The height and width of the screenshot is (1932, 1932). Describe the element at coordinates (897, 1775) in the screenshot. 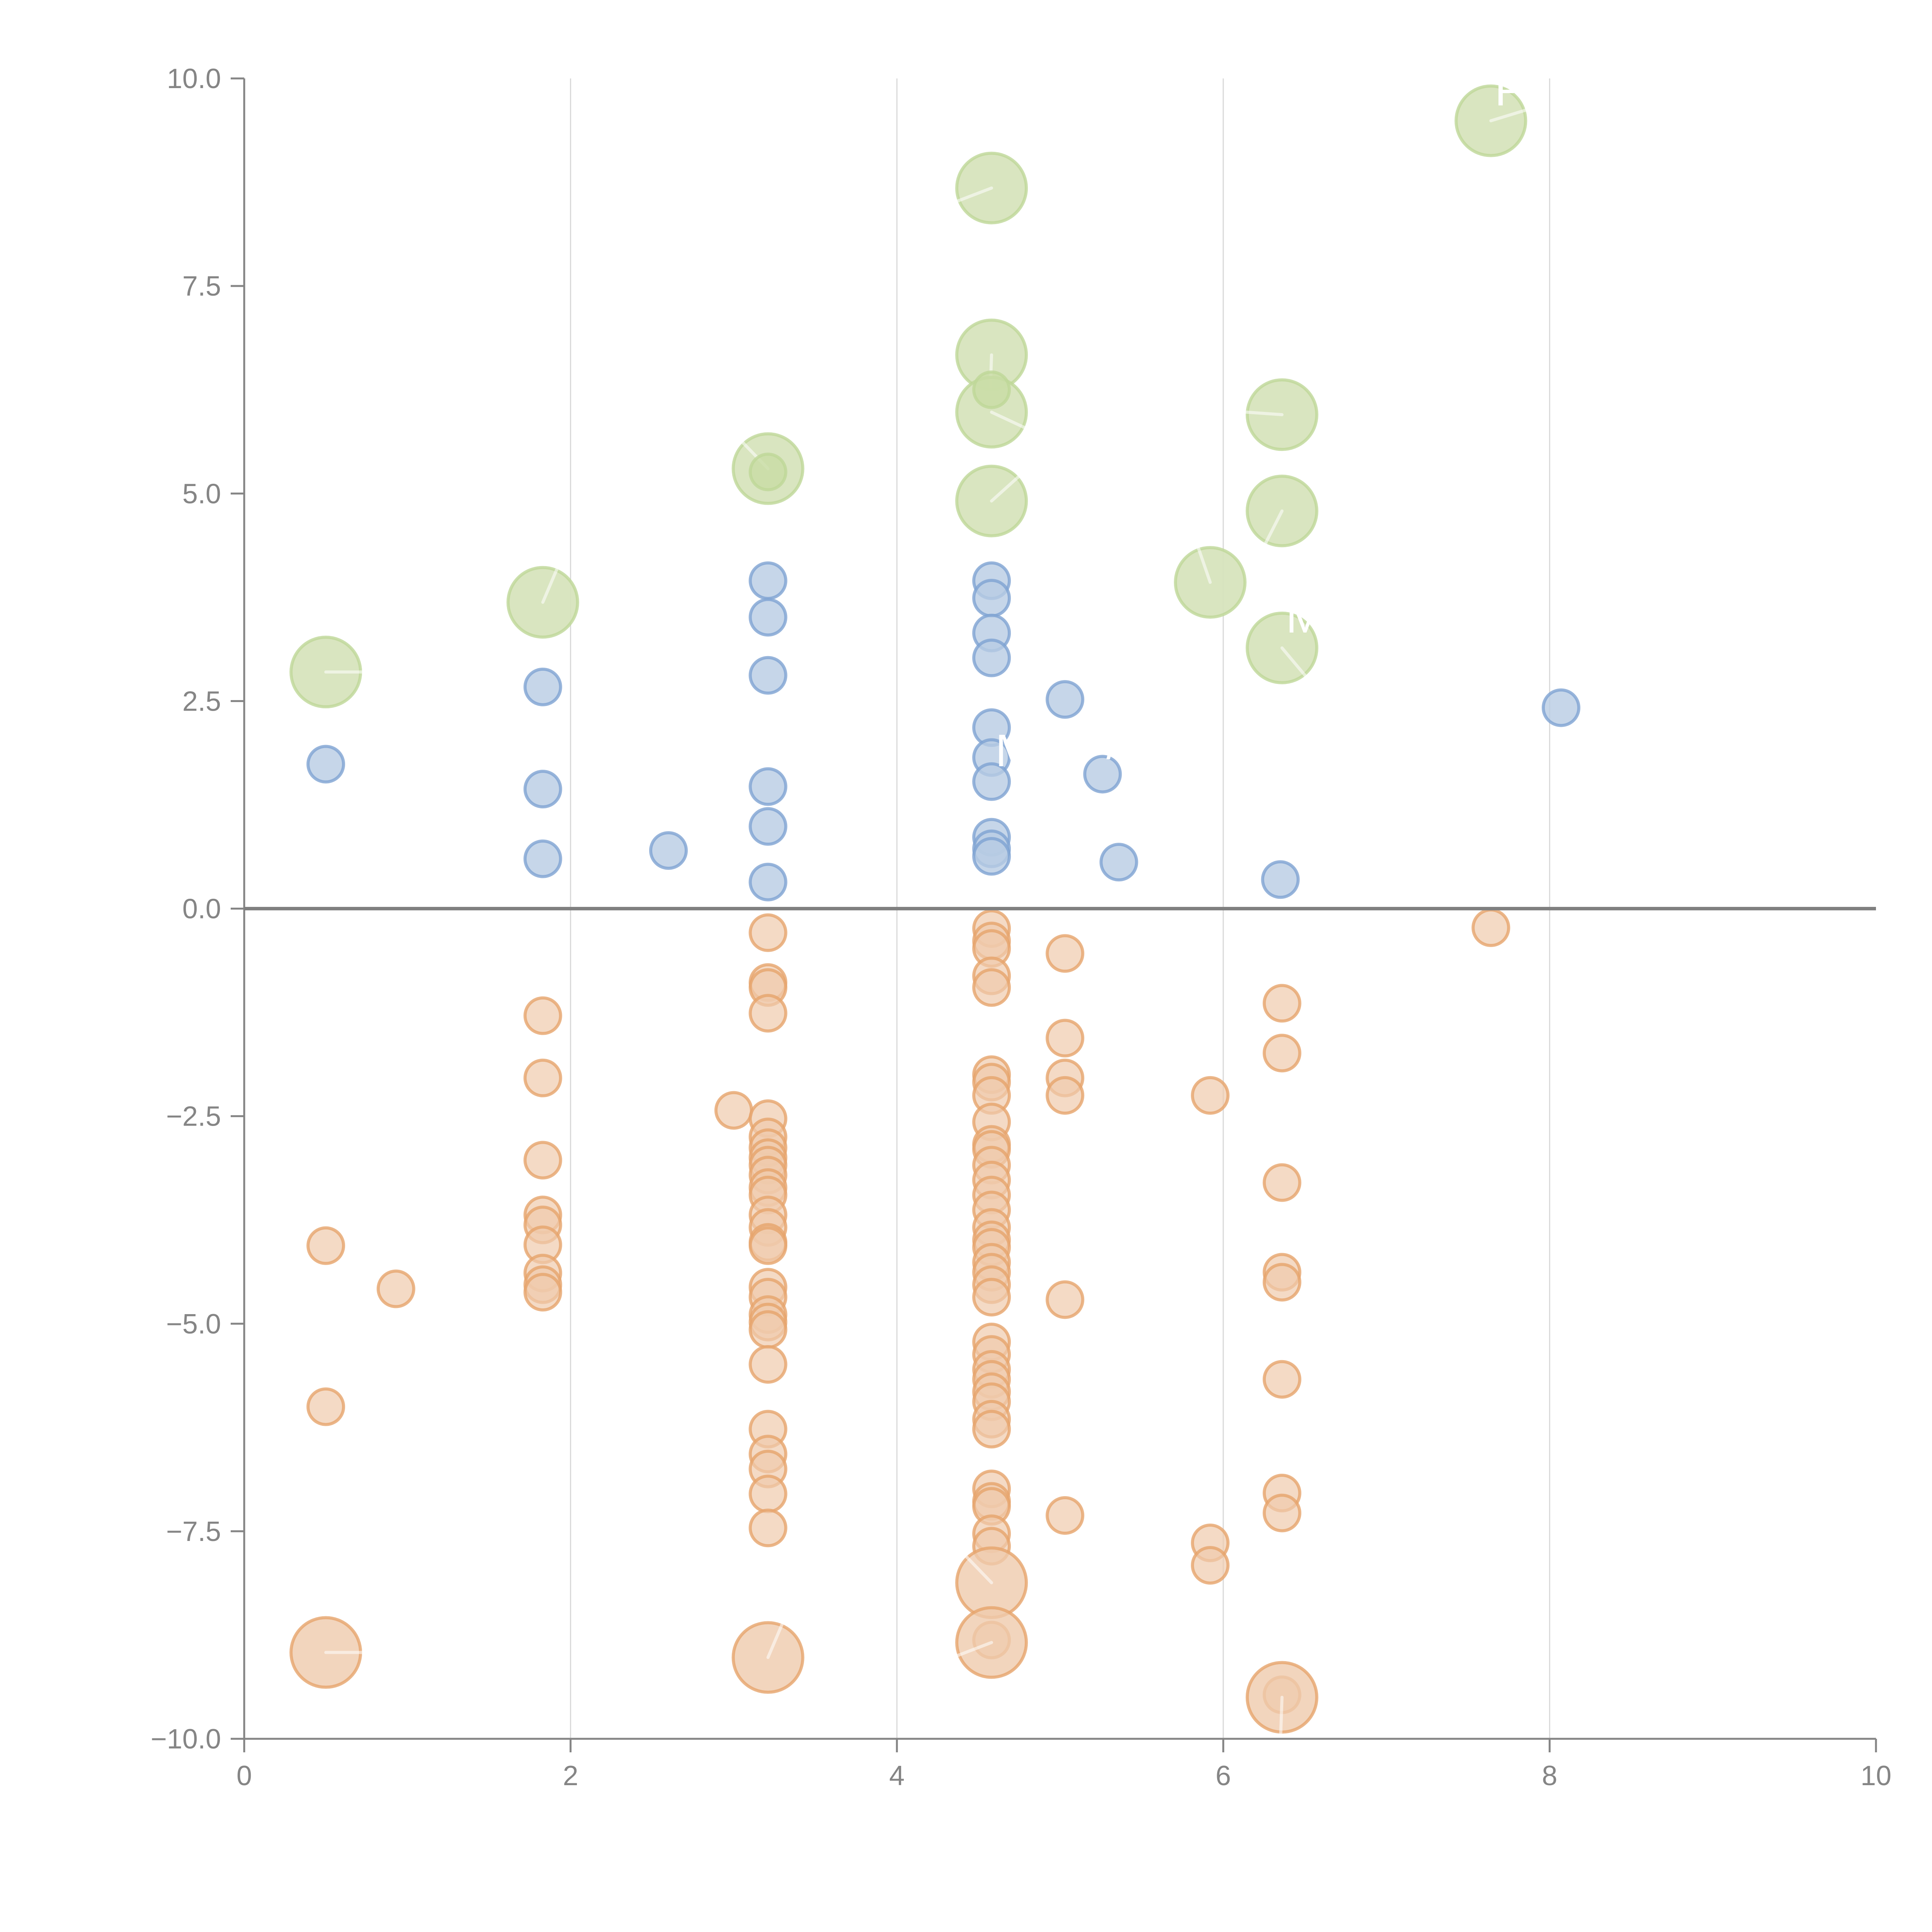

I see `x-tick-label: 4` at that location.